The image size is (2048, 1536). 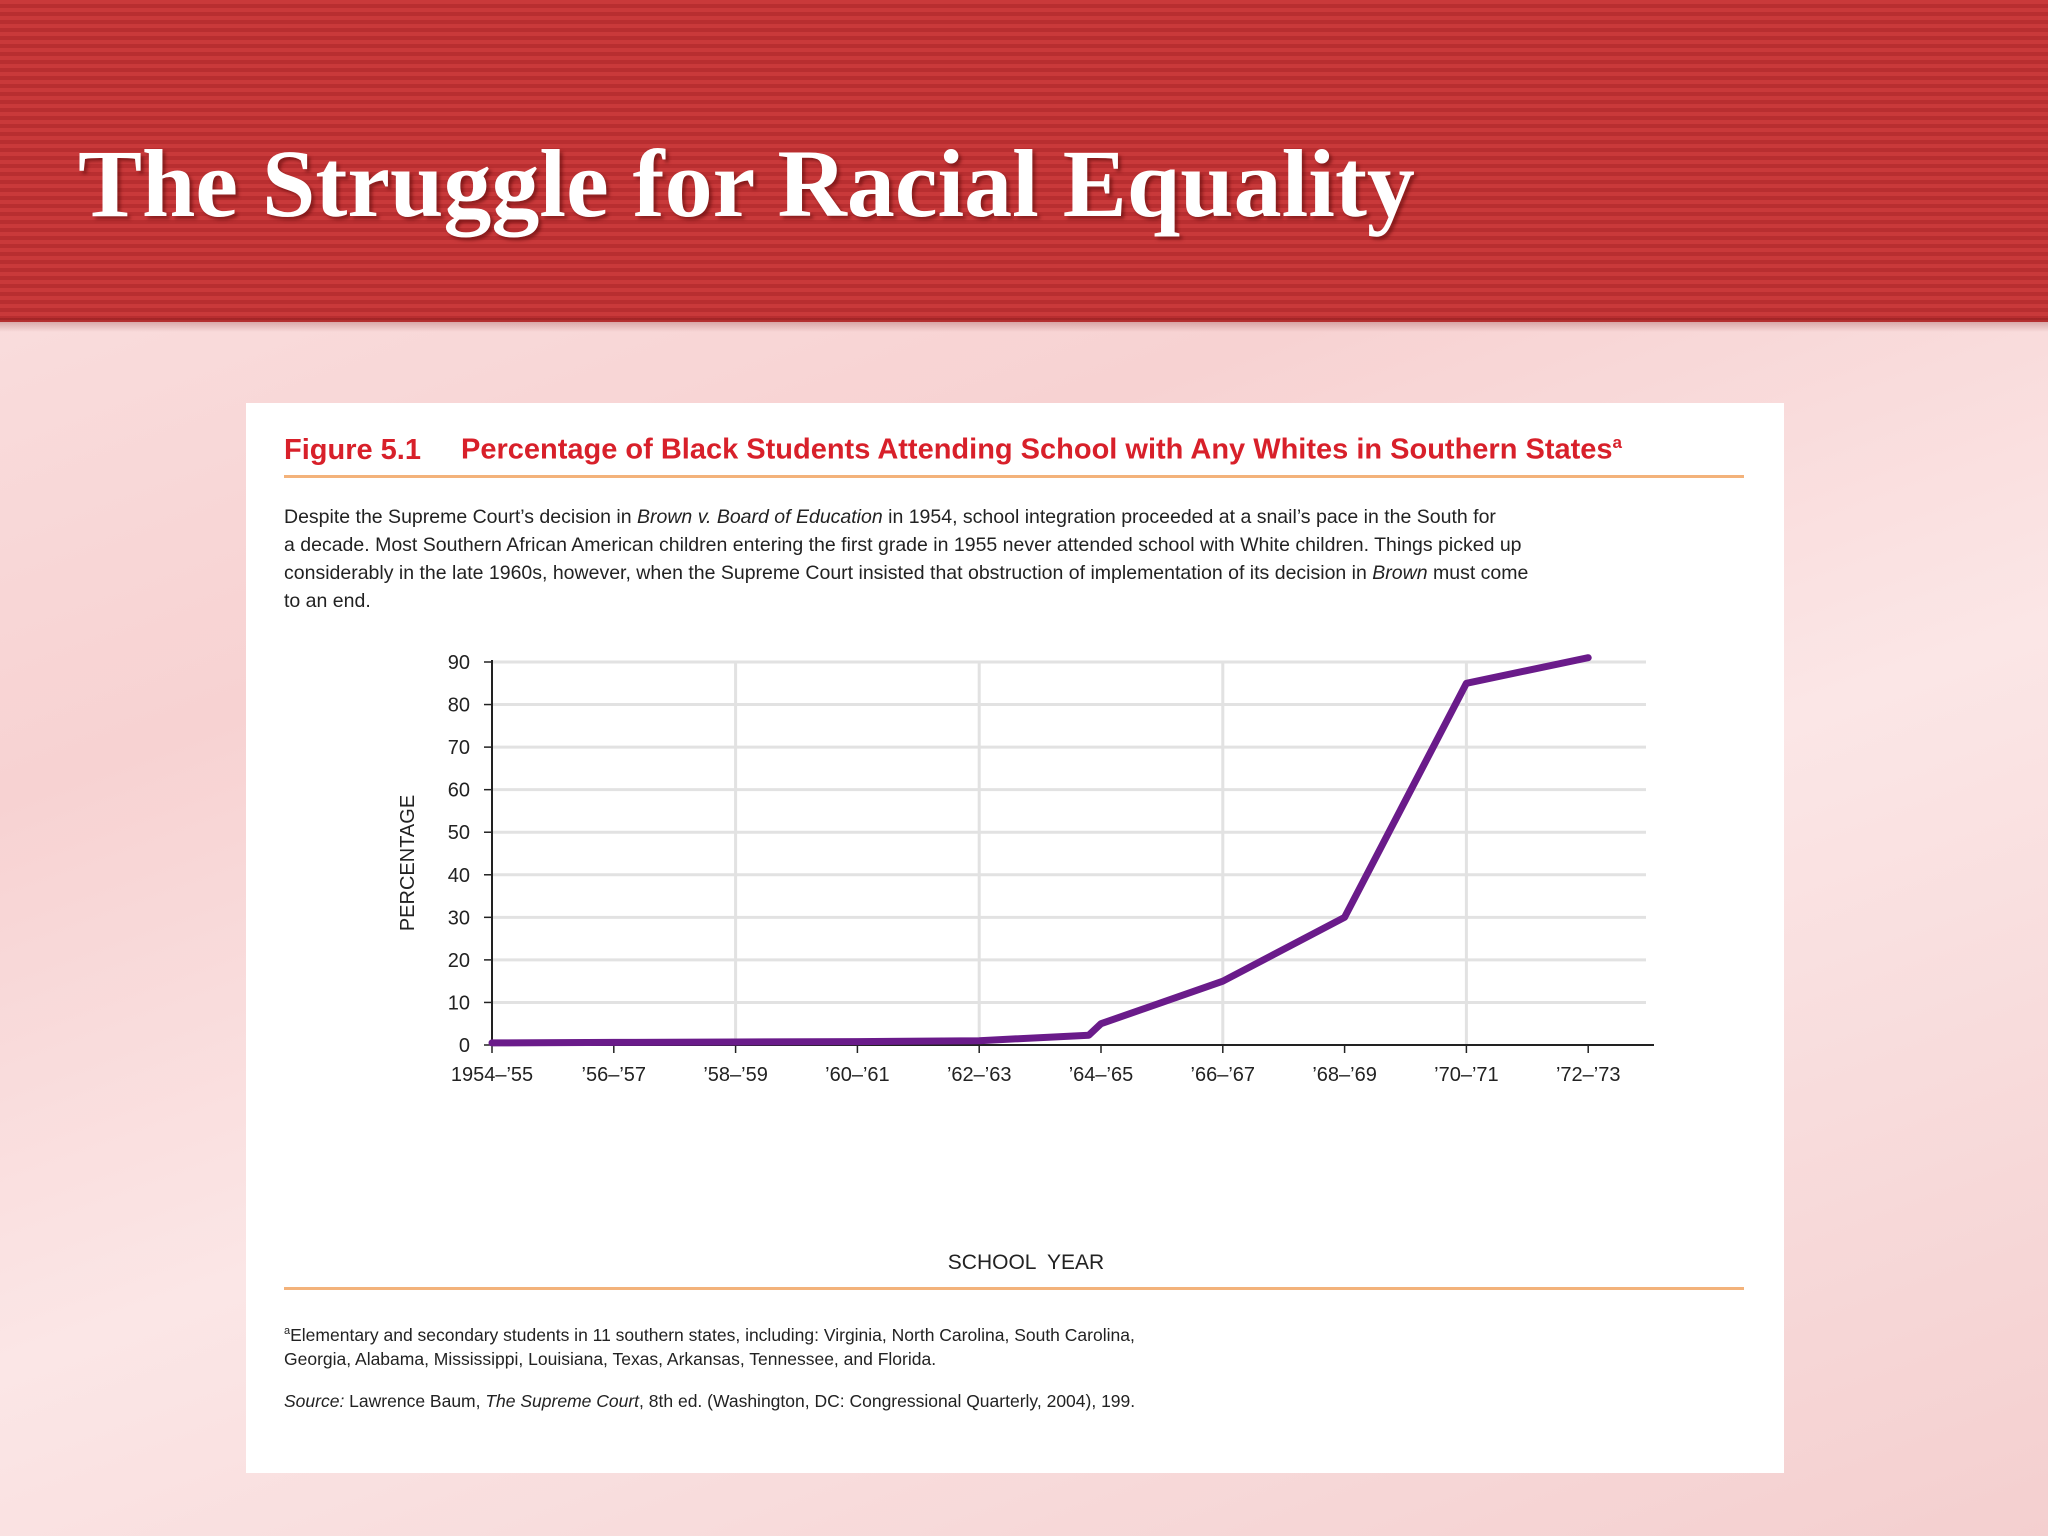 What do you see at coordinates (1024, 325) in the screenshot?
I see `header-shadow` at bounding box center [1024, 325].